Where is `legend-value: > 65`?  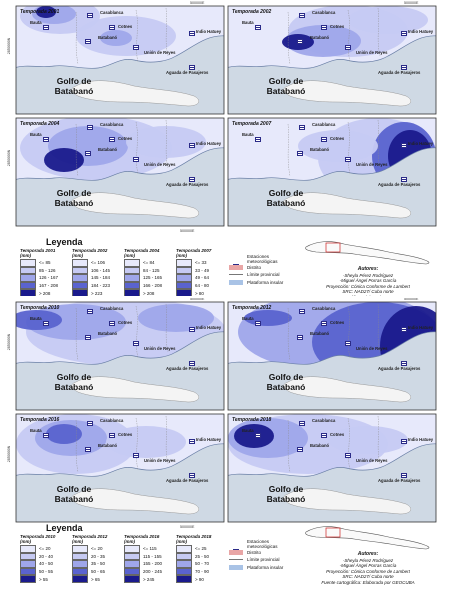 legend-value: > 65 is located at coordinates (95, 579).